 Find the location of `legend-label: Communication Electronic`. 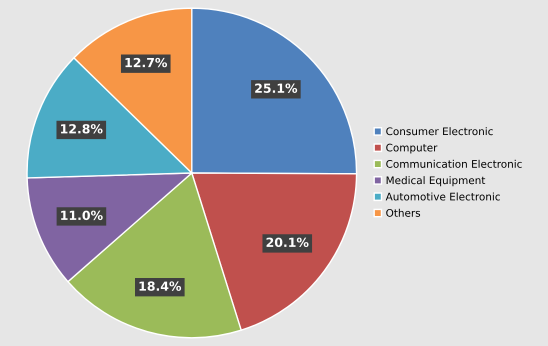

legend-label: Communication Electronic is located at coordinates (454, 164).